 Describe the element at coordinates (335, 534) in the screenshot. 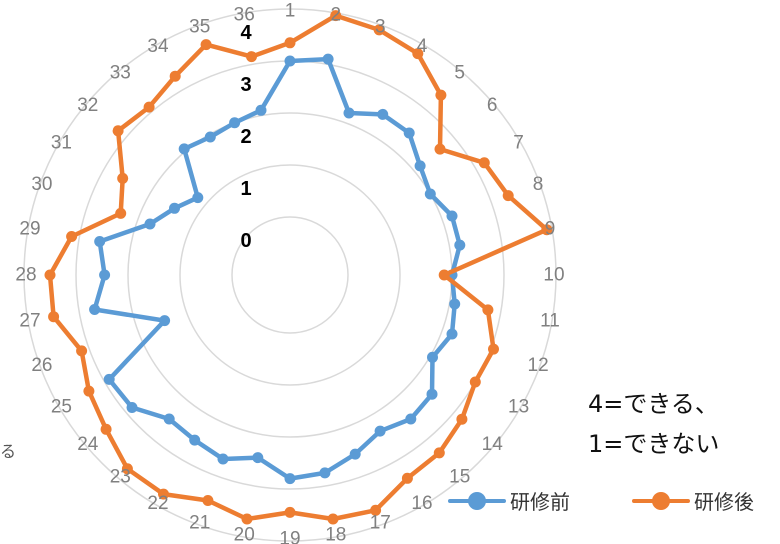

I see `category-label-18: 18` at that location.